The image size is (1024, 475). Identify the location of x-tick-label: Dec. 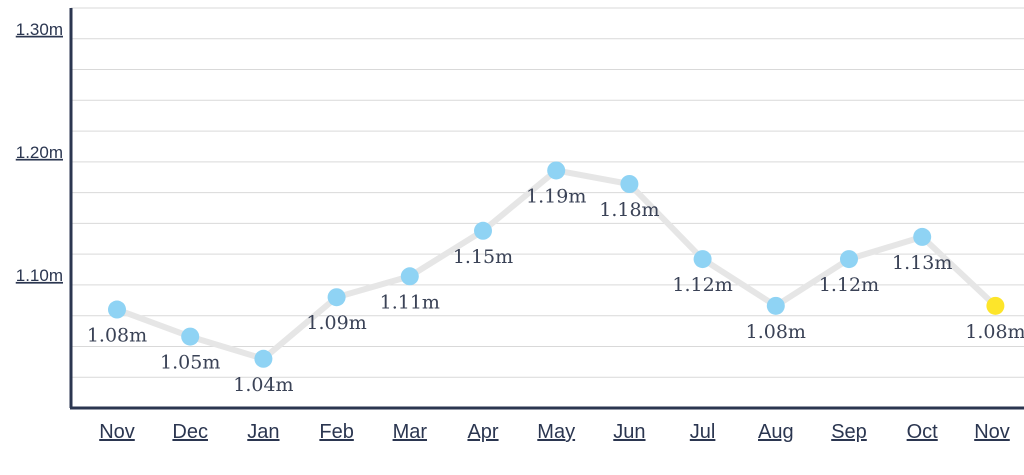
(190, 432).